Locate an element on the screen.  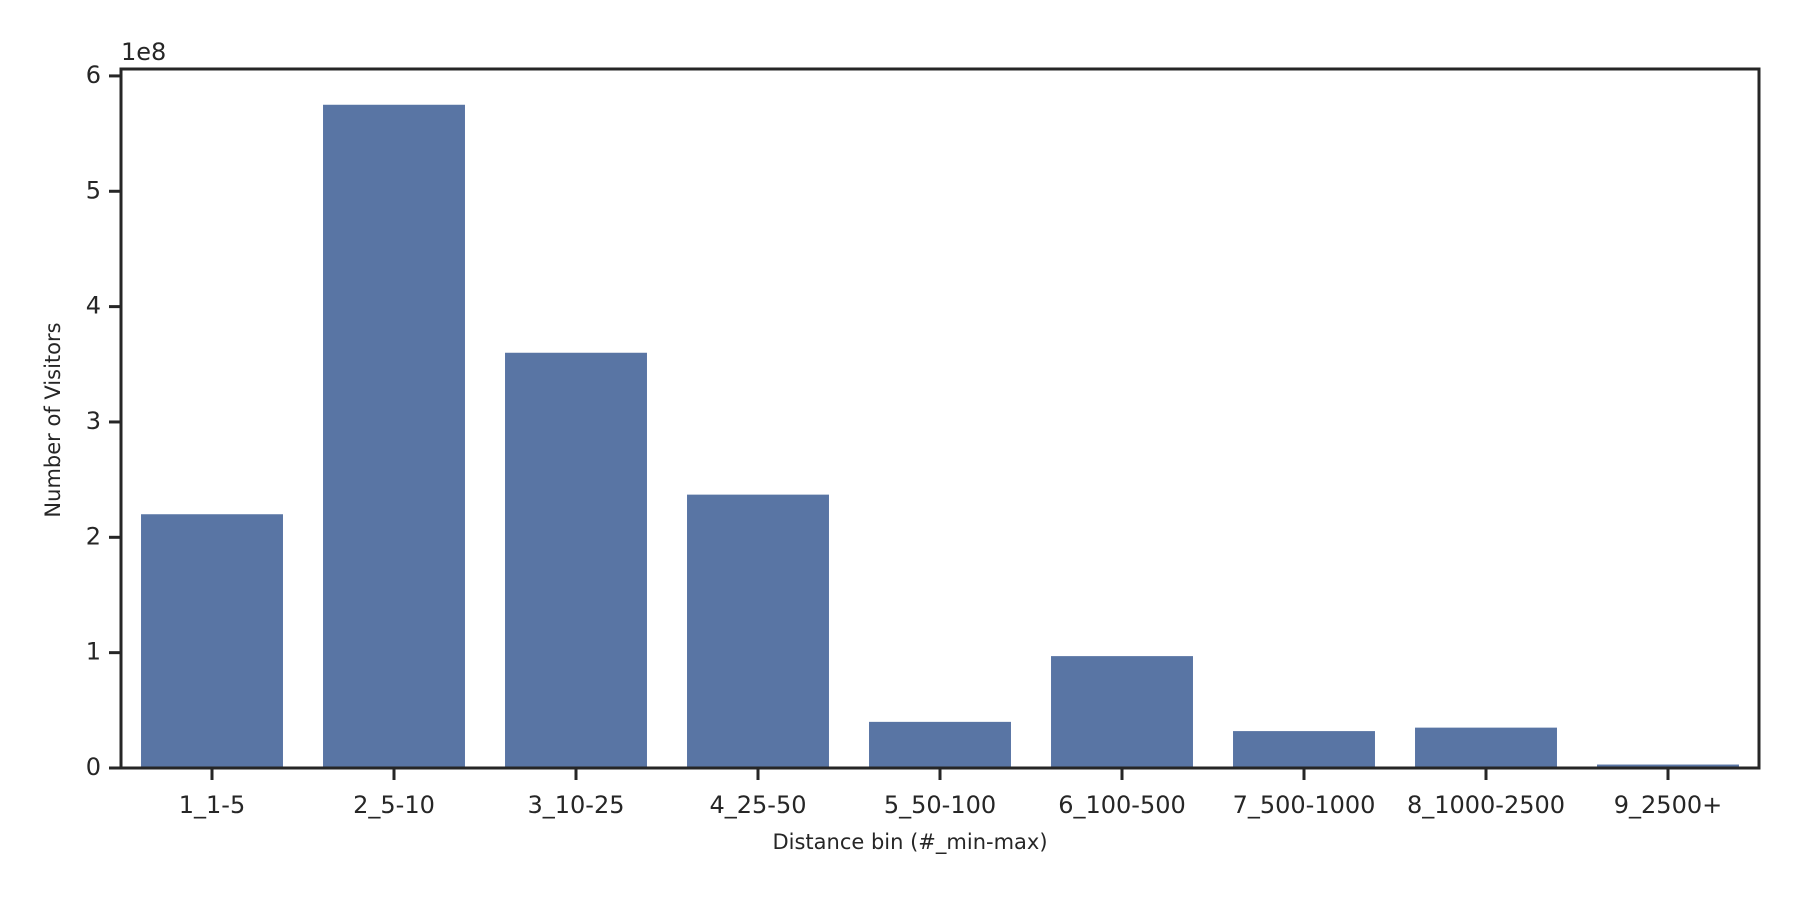
x-tick-label: 9_2500+ is located at coordinates (1668, 805).